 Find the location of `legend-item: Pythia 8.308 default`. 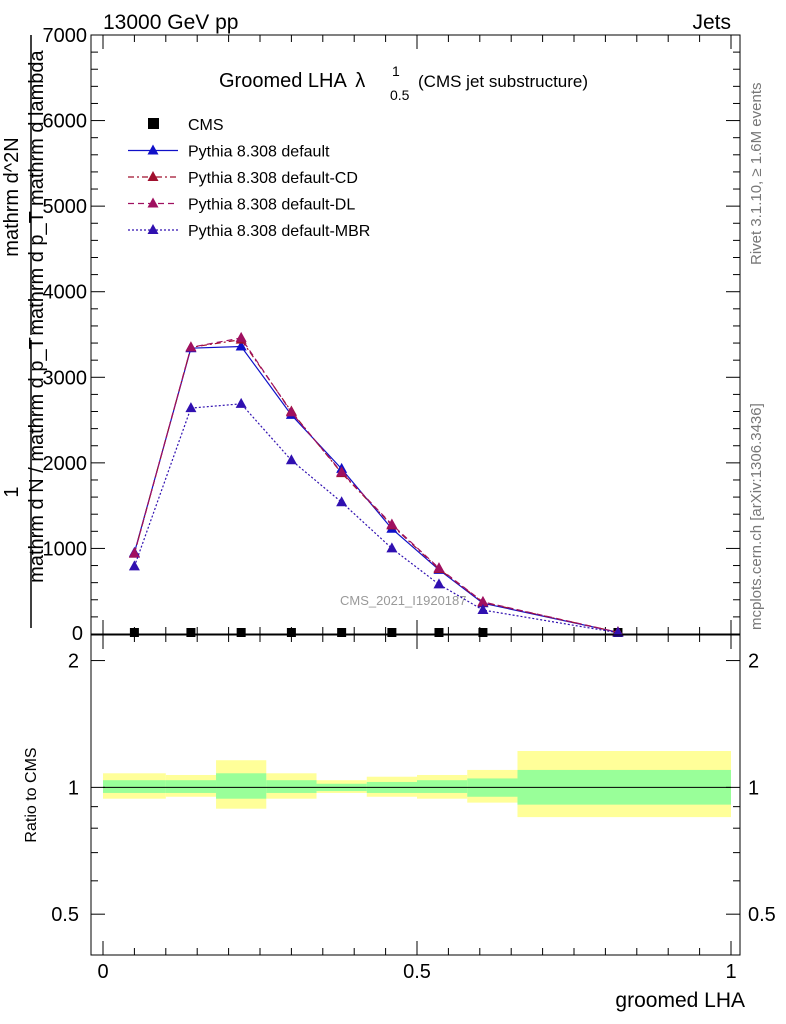

legend-item: Pythia 8.308 default is located at coordinates (229, 152).